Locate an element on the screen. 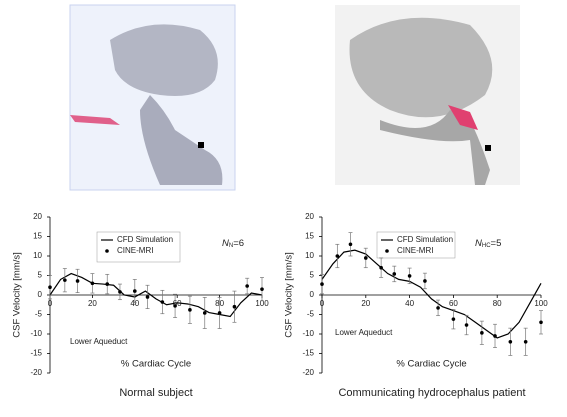  sample-size-part: =6 is located at coordinates (238, 243).